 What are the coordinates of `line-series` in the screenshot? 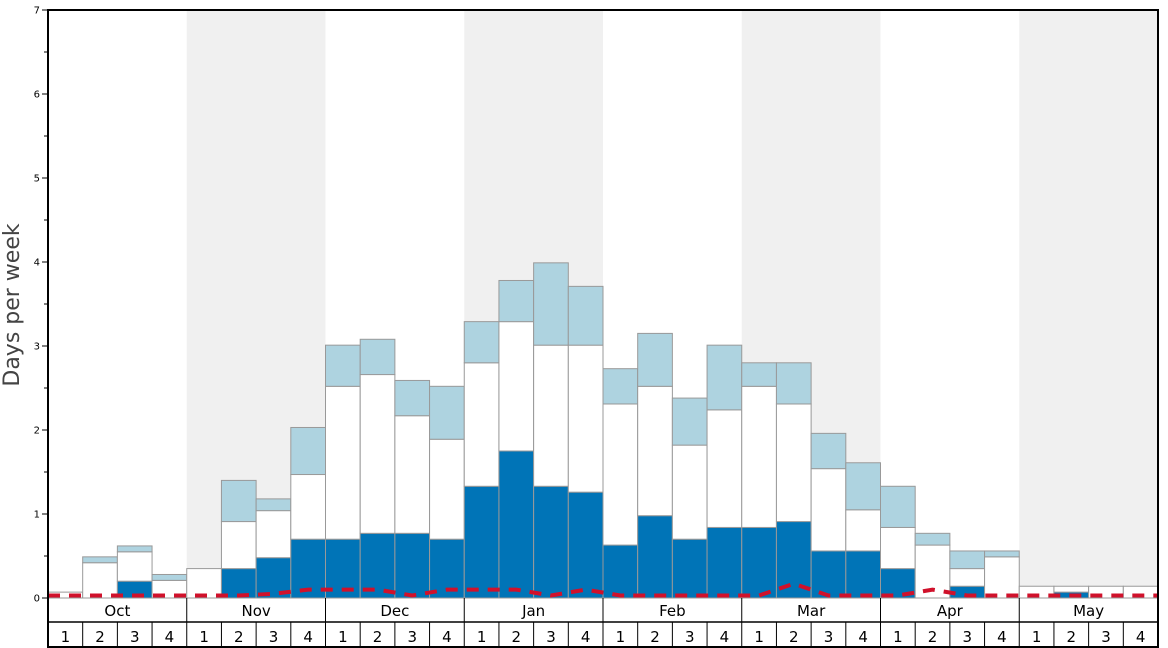 It's located at (603, 589).